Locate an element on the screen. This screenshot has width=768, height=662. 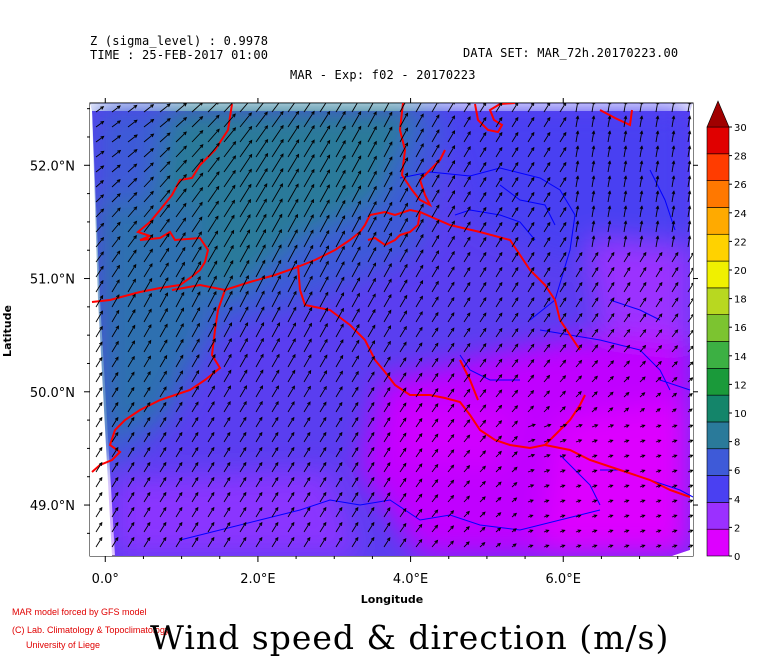
colorbar-label-24: 24 is located at coordinates (740, 214).